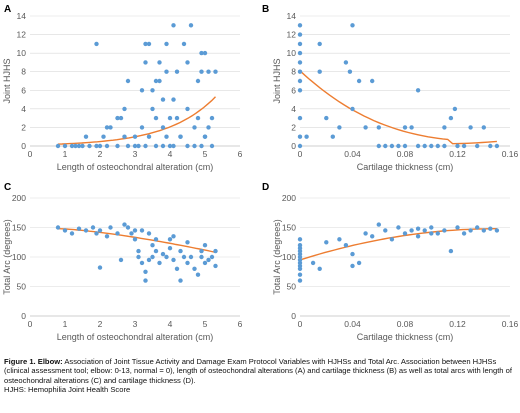 The width and height of the screenshot is (520, 413). I want to click on y-tick-label: 150, so click(19, 228).